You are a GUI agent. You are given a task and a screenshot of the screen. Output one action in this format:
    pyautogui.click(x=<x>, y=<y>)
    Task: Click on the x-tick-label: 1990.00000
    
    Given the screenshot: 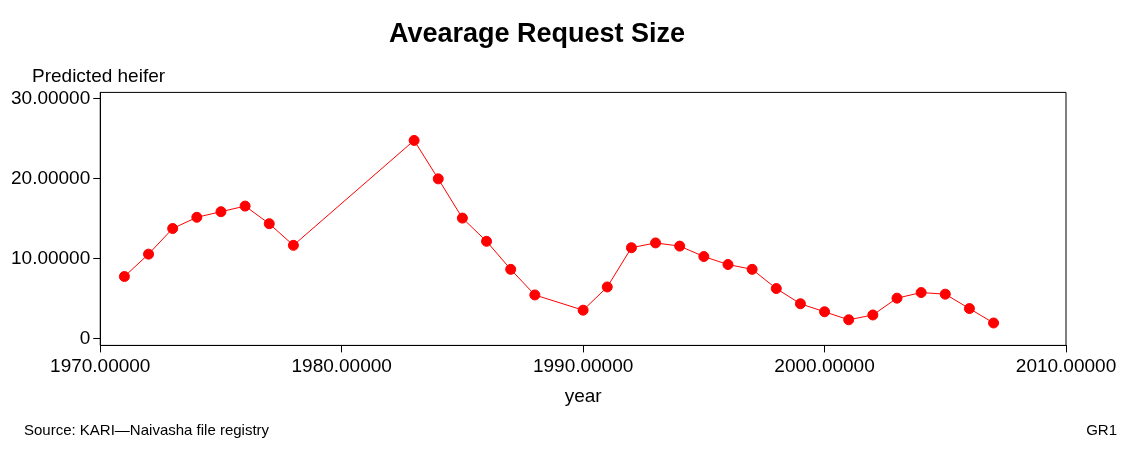 What is the action you would take?
    pyautogui.click(x=583, y=366)
    